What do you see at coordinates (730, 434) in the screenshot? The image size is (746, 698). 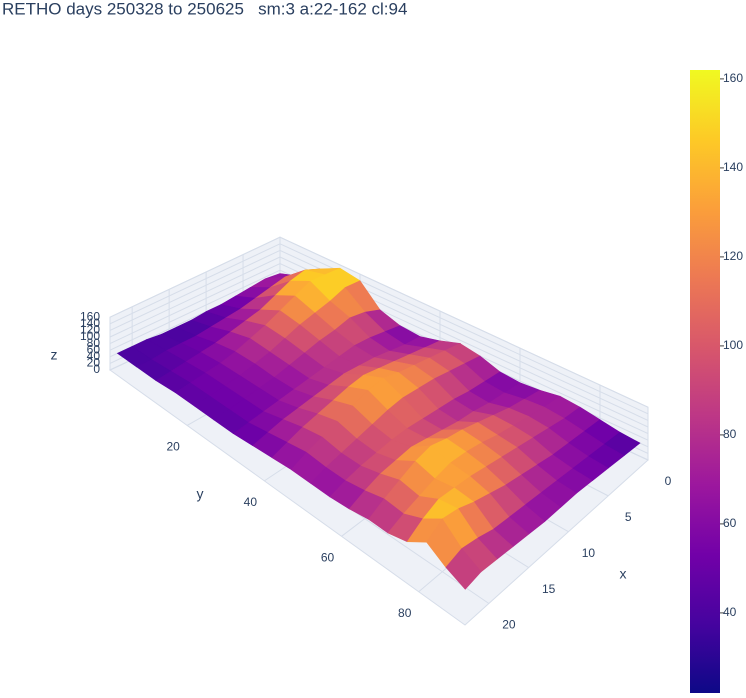 I see `colorbar-tick-label: 80` at bounding box center [730, 434].